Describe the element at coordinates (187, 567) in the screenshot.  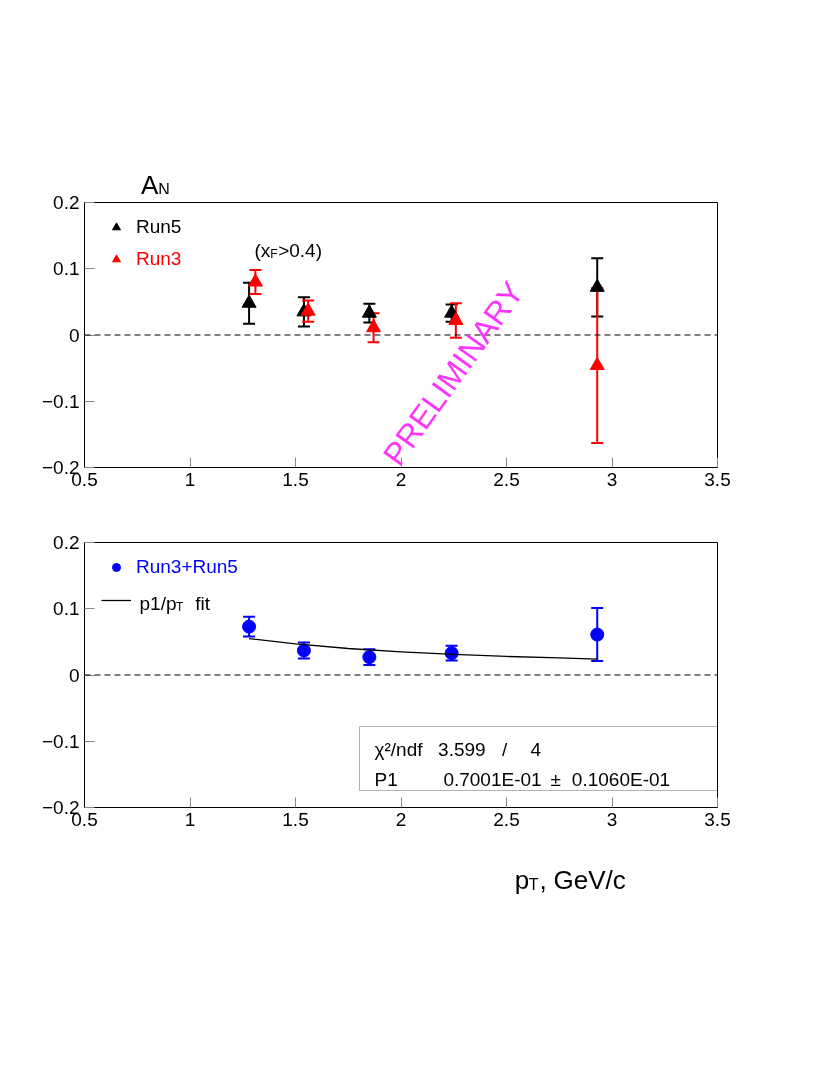
I see `legend-label: Run3+Run5` at that location.